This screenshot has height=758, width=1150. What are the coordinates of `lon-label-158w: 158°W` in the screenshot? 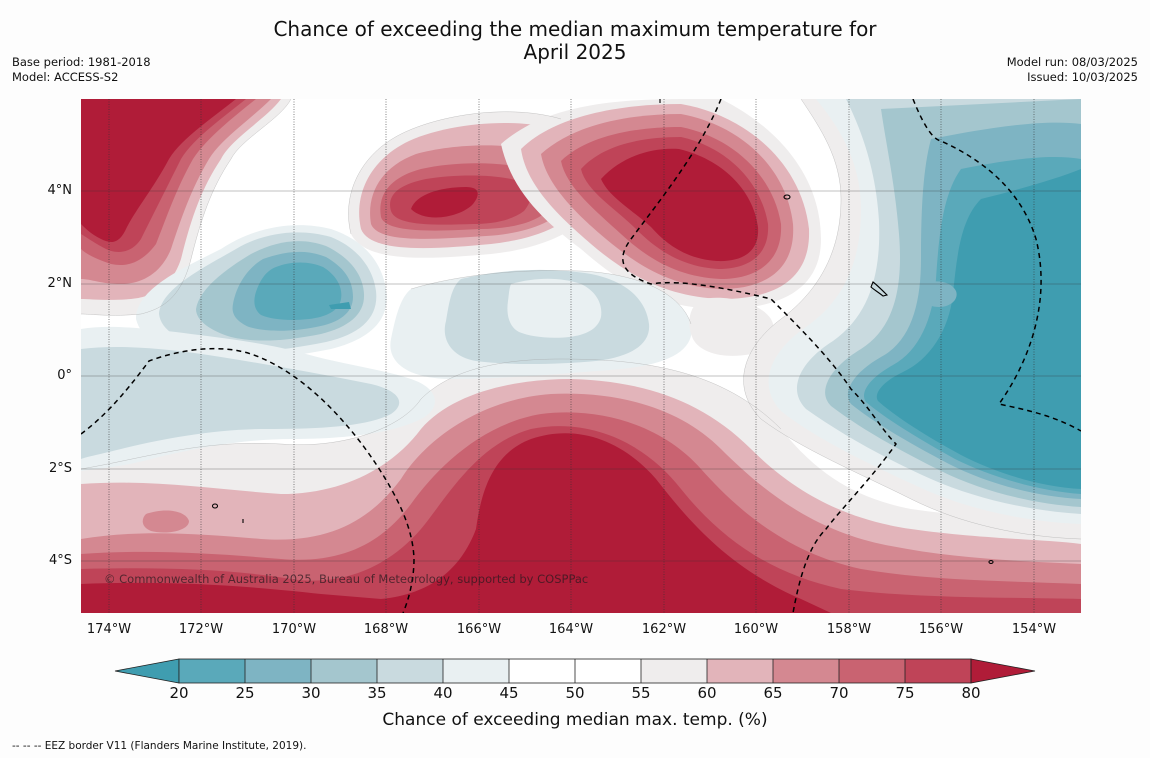 It's located at (849, 629).